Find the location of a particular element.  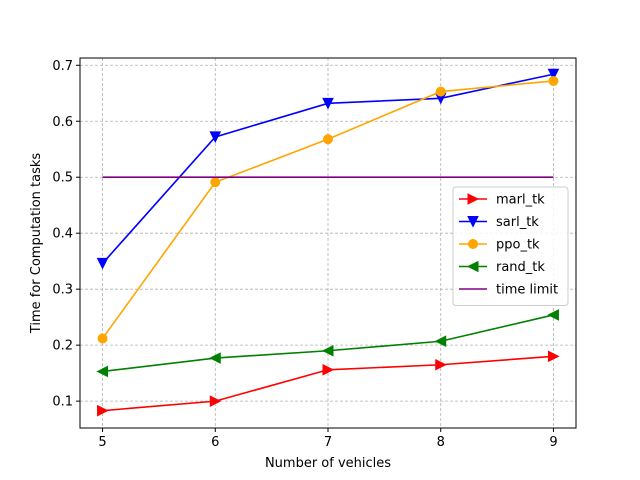

legend-item: sarl_tk is located at coordinates (499, 222).